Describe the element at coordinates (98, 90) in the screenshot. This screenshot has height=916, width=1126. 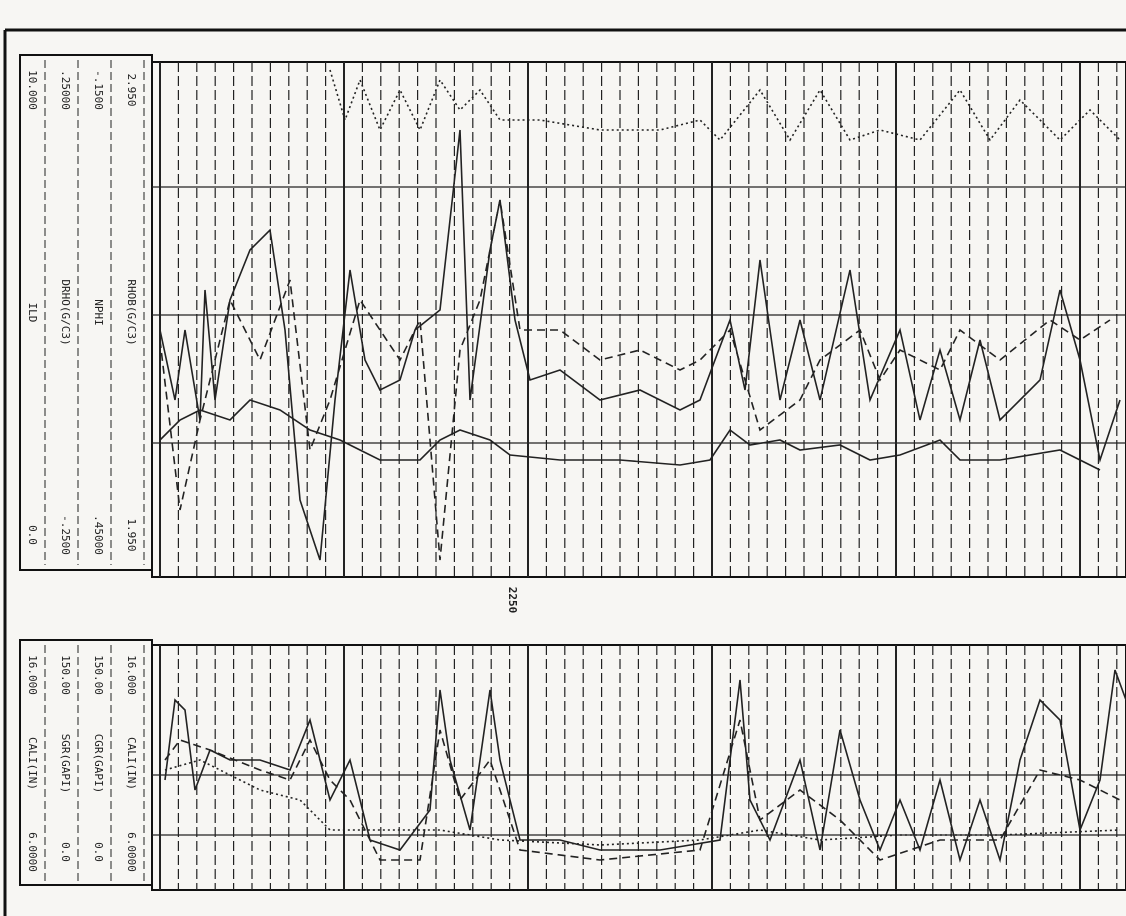
I see `header-right: -.1500` at that location.